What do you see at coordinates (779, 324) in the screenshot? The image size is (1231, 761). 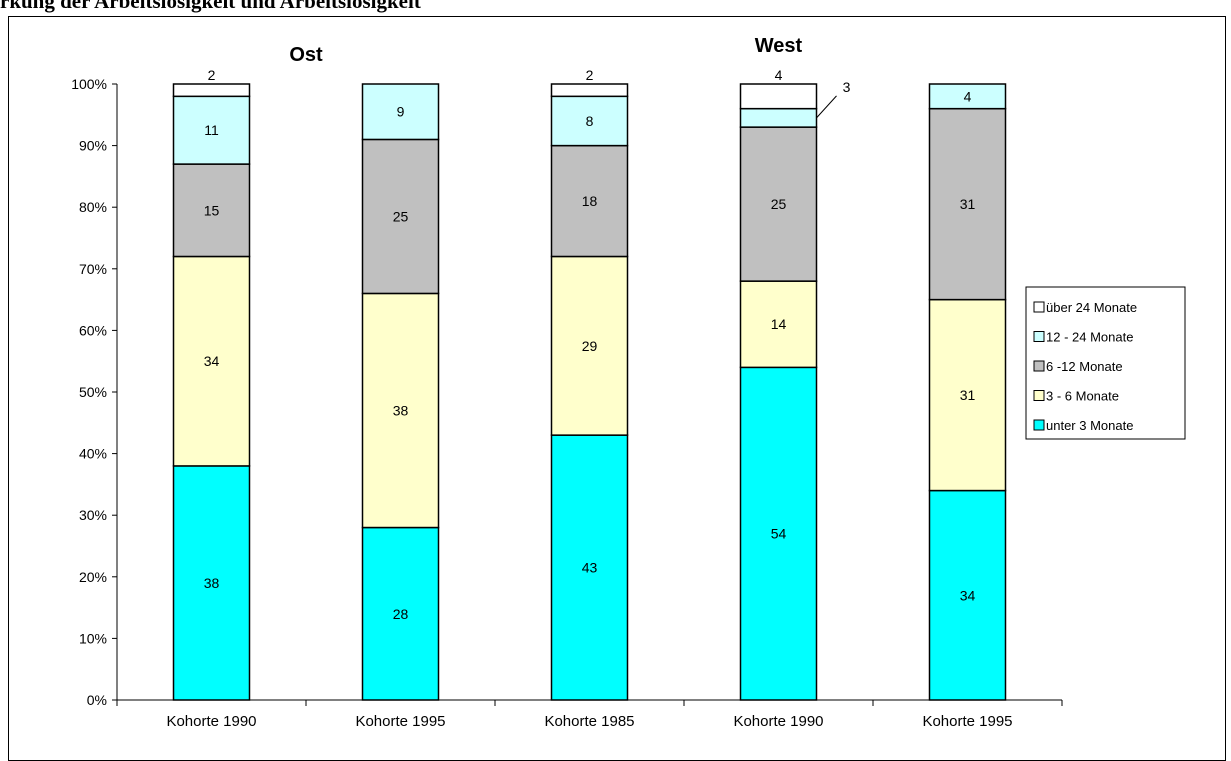 I see `data-label: 14` at bounding box center [779, 324].